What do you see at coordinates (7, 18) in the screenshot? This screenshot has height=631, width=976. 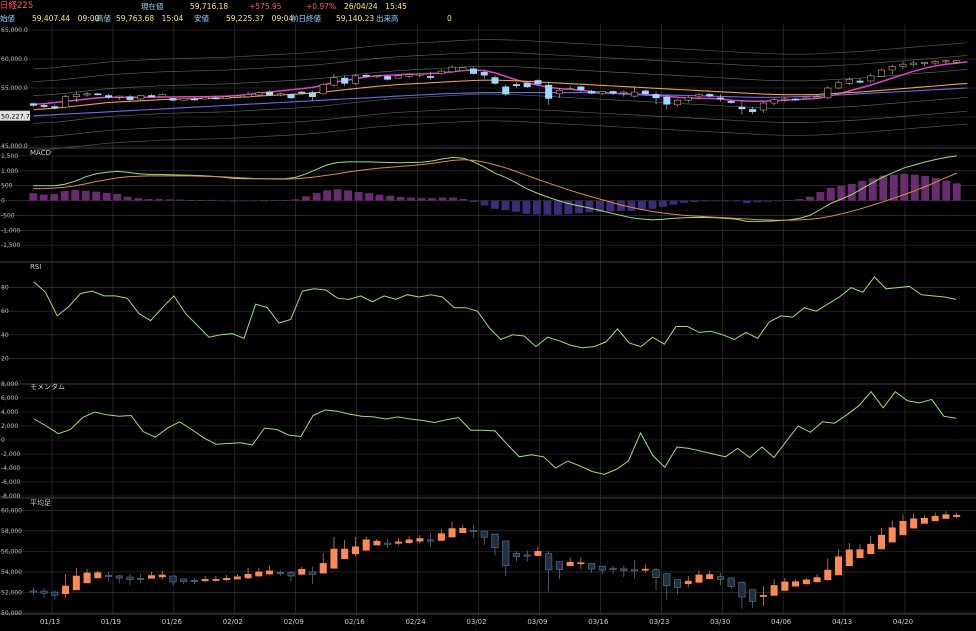 I see `open-label: 始値` at bounding box center [7, 18].